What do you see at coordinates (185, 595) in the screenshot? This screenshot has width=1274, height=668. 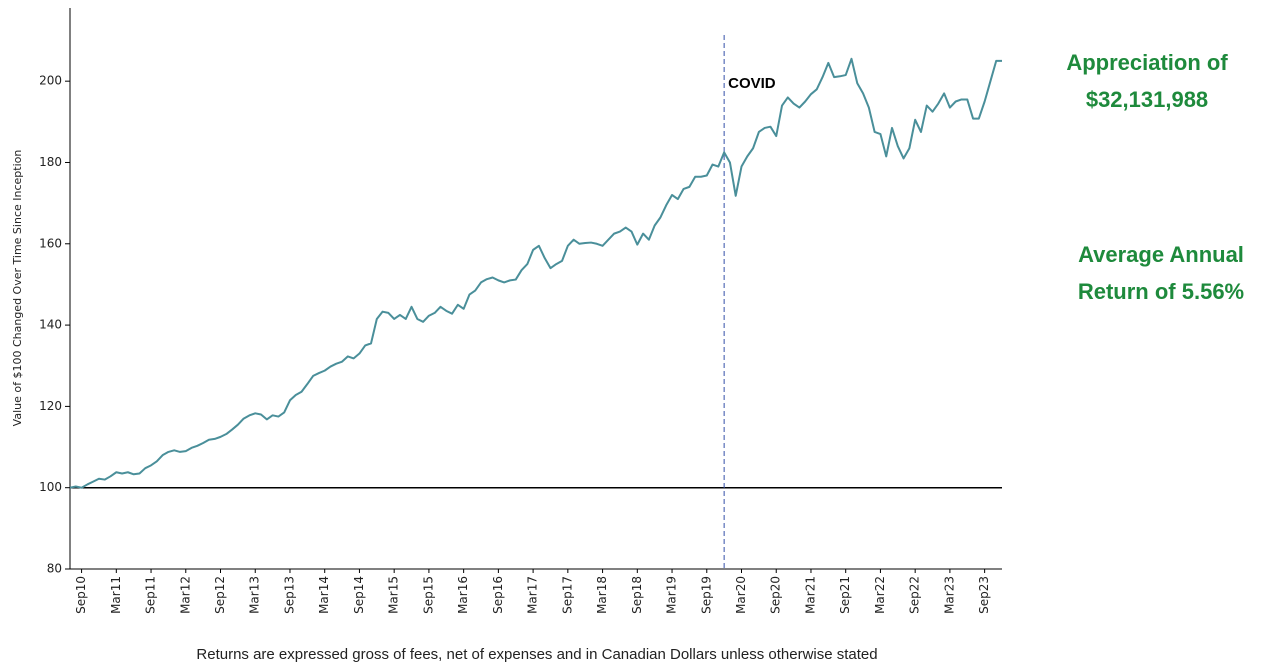 I see `x-tick-label: Mar12` at bounding box center [185, 595].